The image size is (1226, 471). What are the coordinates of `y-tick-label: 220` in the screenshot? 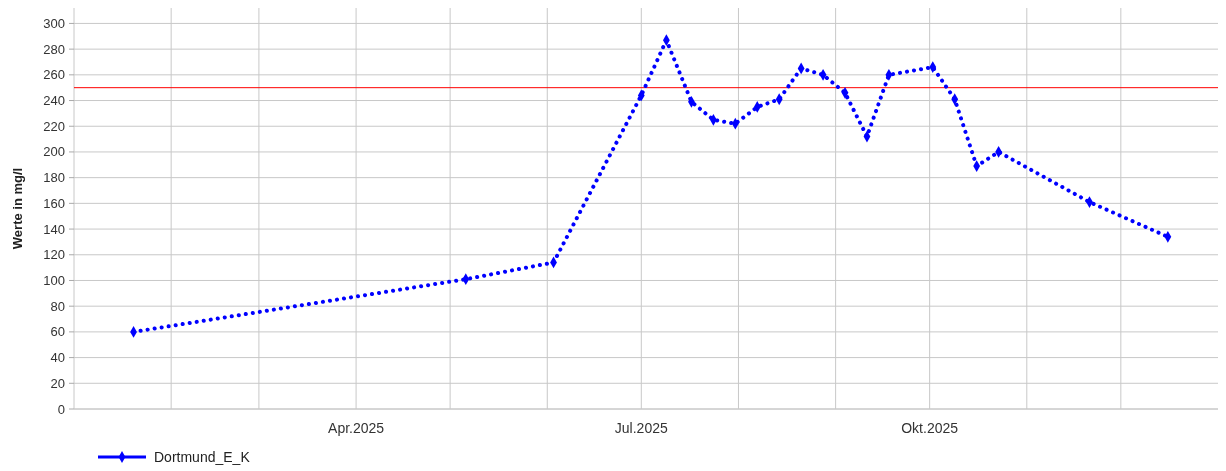 It's located at (54, 126).